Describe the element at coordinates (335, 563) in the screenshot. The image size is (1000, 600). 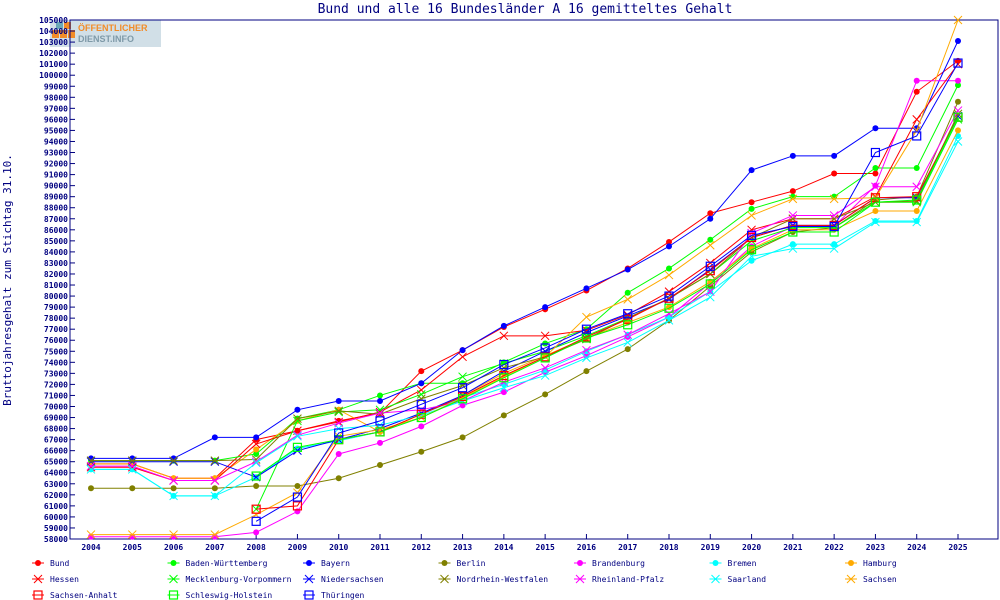
I see `legend-label: Bayern` at that location.